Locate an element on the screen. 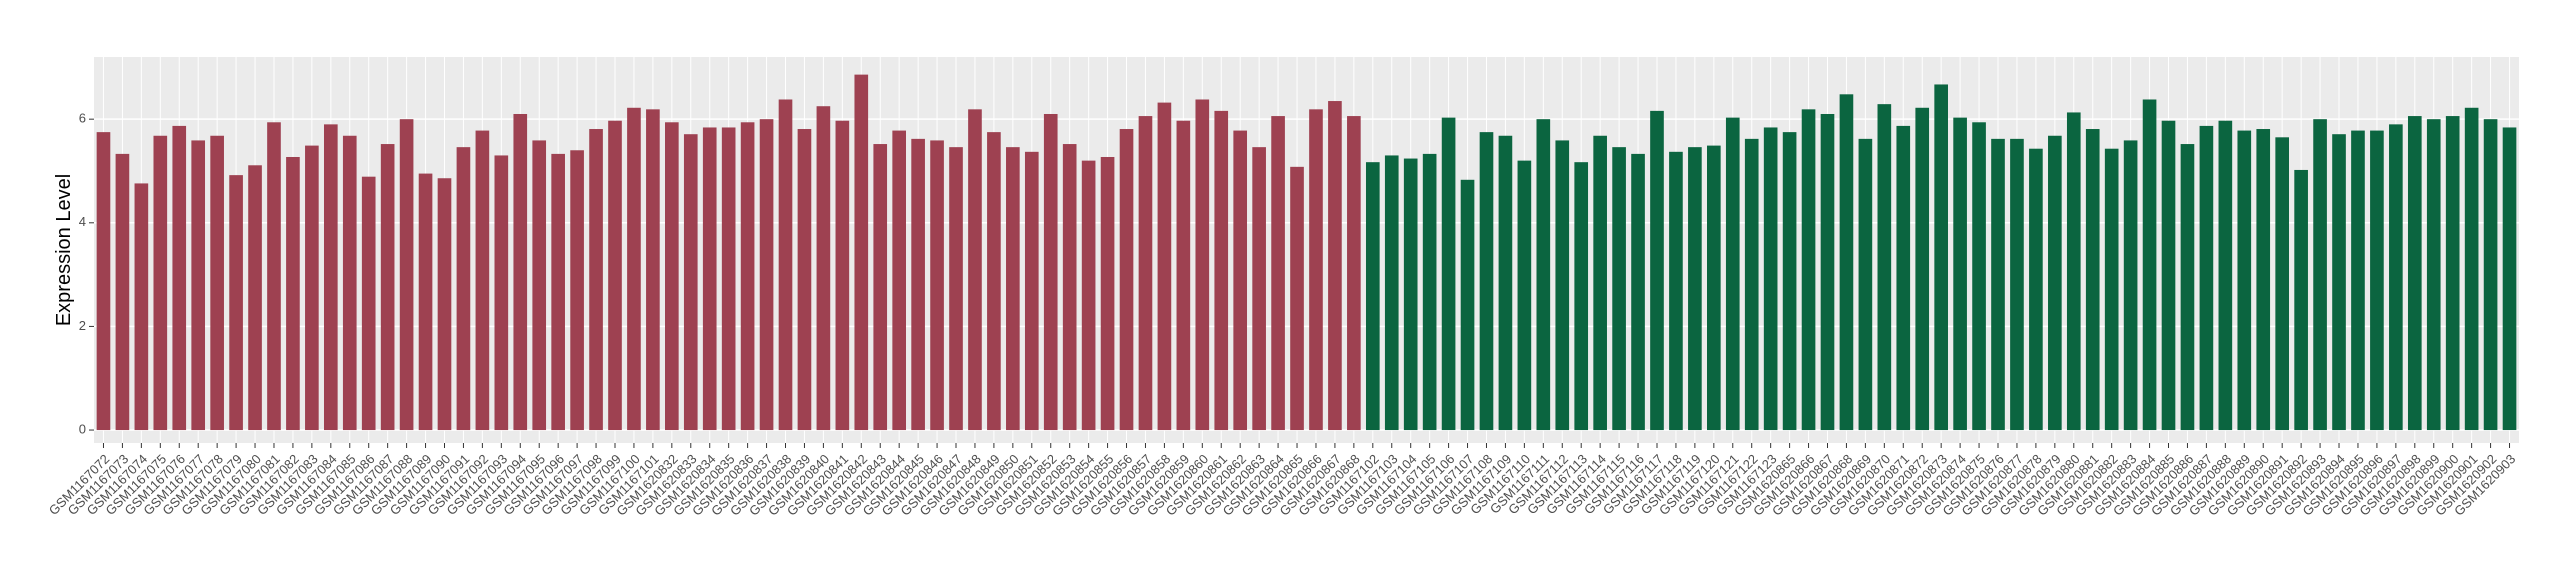 The height and width of the screenshot is (580, 2560). y-tick-label: 6 is located at coordinates (82, 118).